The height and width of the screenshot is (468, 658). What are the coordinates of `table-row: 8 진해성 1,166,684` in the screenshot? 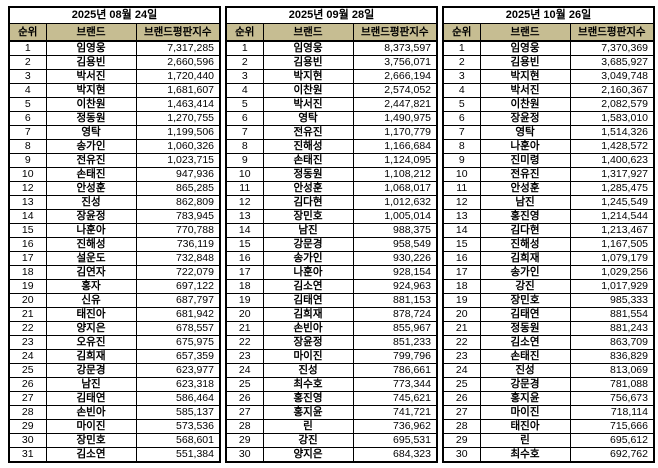 It's located at (331, 146).